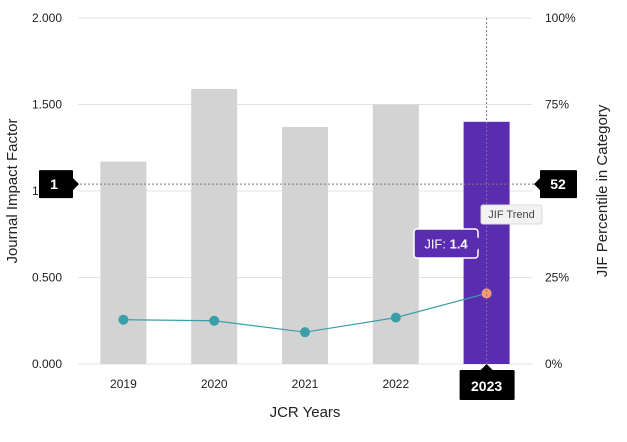 The height and width of the screenshot is (442, 627). What do you see at coordinates (395, 234) in the screenshot?
I see `bar-2022` at bounding box center [395, 234].